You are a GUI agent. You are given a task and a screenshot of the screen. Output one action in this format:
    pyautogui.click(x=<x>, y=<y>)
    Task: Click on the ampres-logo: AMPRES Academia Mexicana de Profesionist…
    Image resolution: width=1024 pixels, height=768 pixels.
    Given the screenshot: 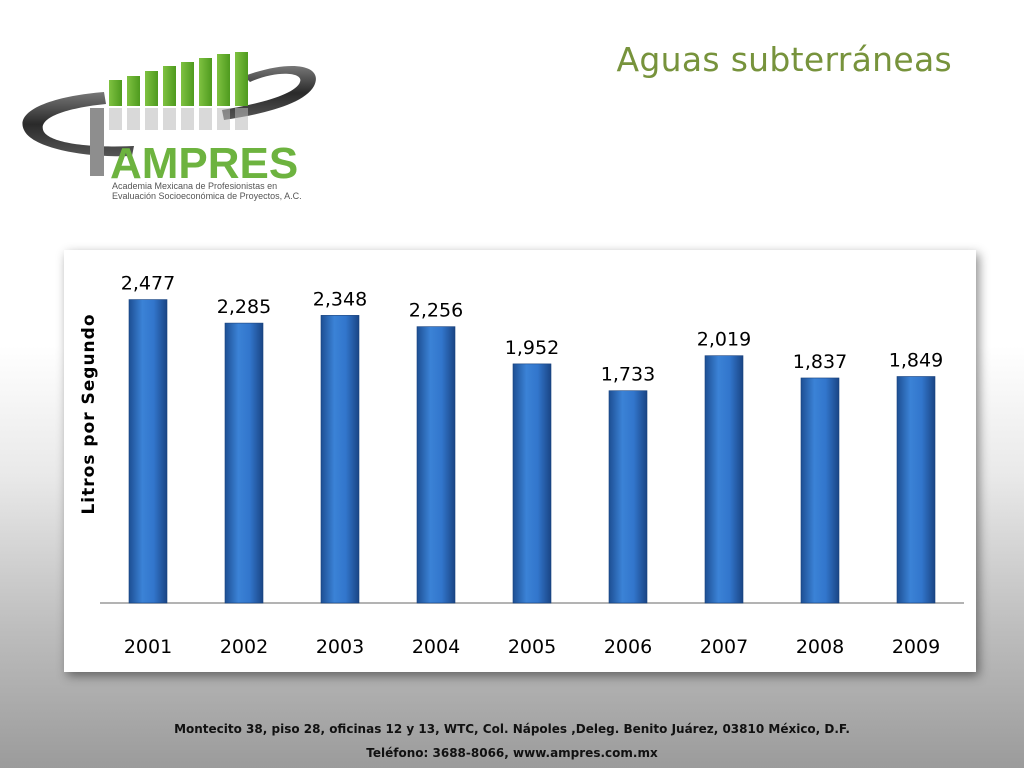 What is the action you would take?
    pyautogui.click(x=169, y=133)
    